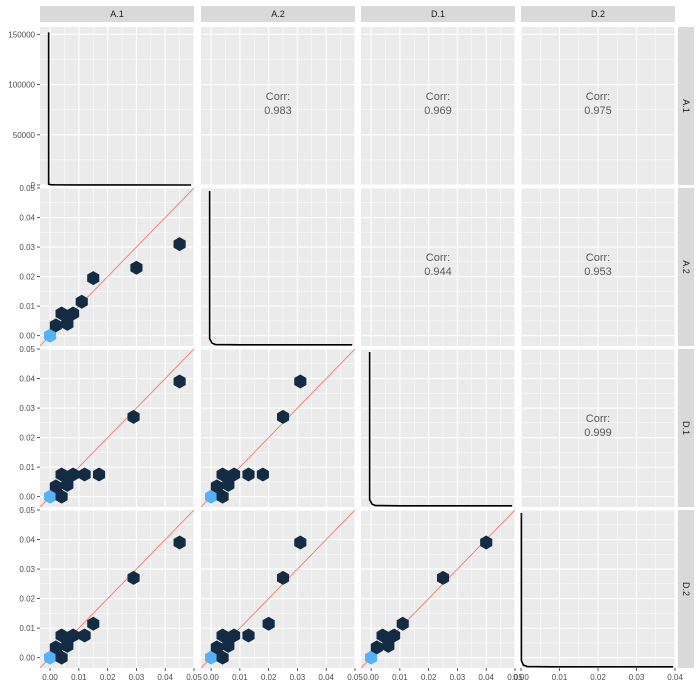 The width and height of the screenshot is (700, 700). I want to click on corr-value: 0.999, so click(598, 433).